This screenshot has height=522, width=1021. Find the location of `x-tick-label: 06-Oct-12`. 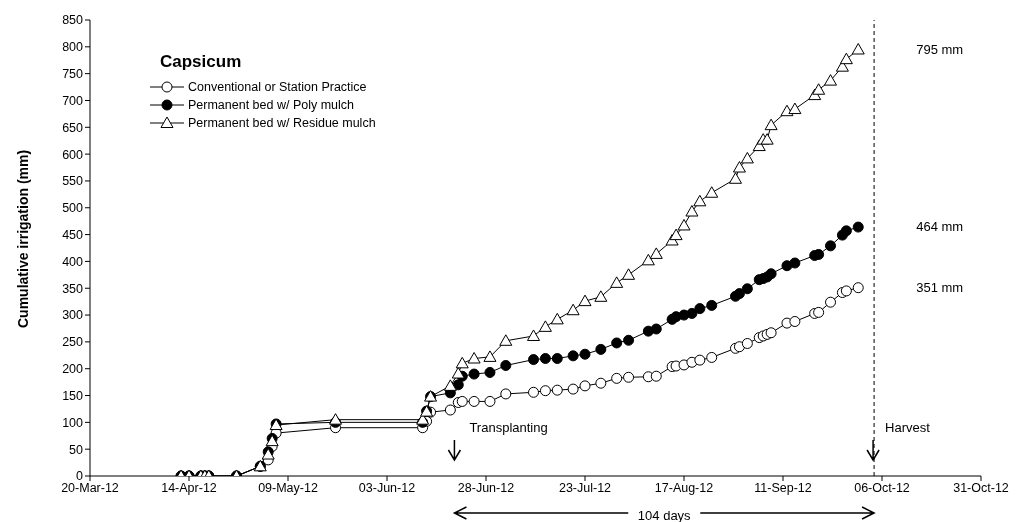

x-tick-label: 06-Oct-12 is located at coordinates (882, 487).